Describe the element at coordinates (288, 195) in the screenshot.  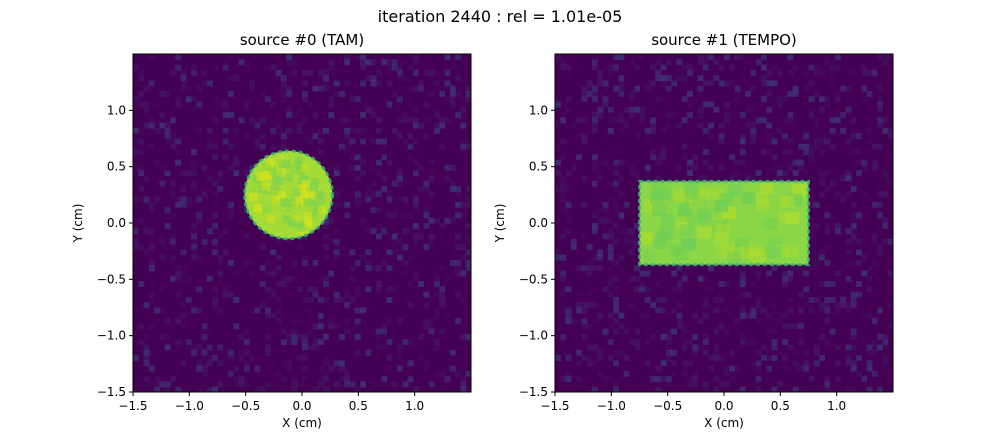
I see `disk-edge` at that location.